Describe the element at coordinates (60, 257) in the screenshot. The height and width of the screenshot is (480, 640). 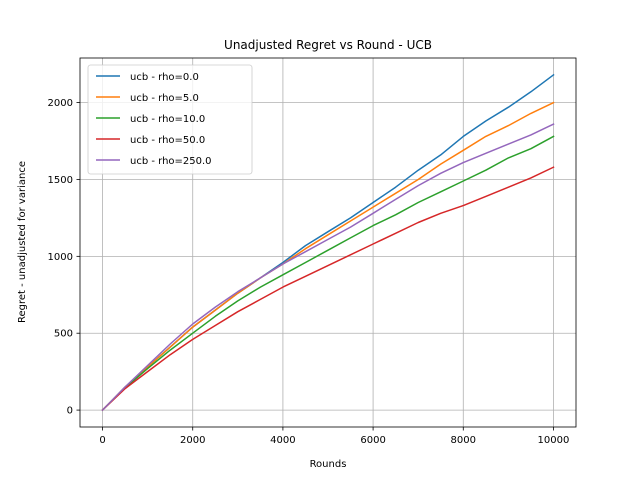
I see `y-tick-label: 1000` at that location.